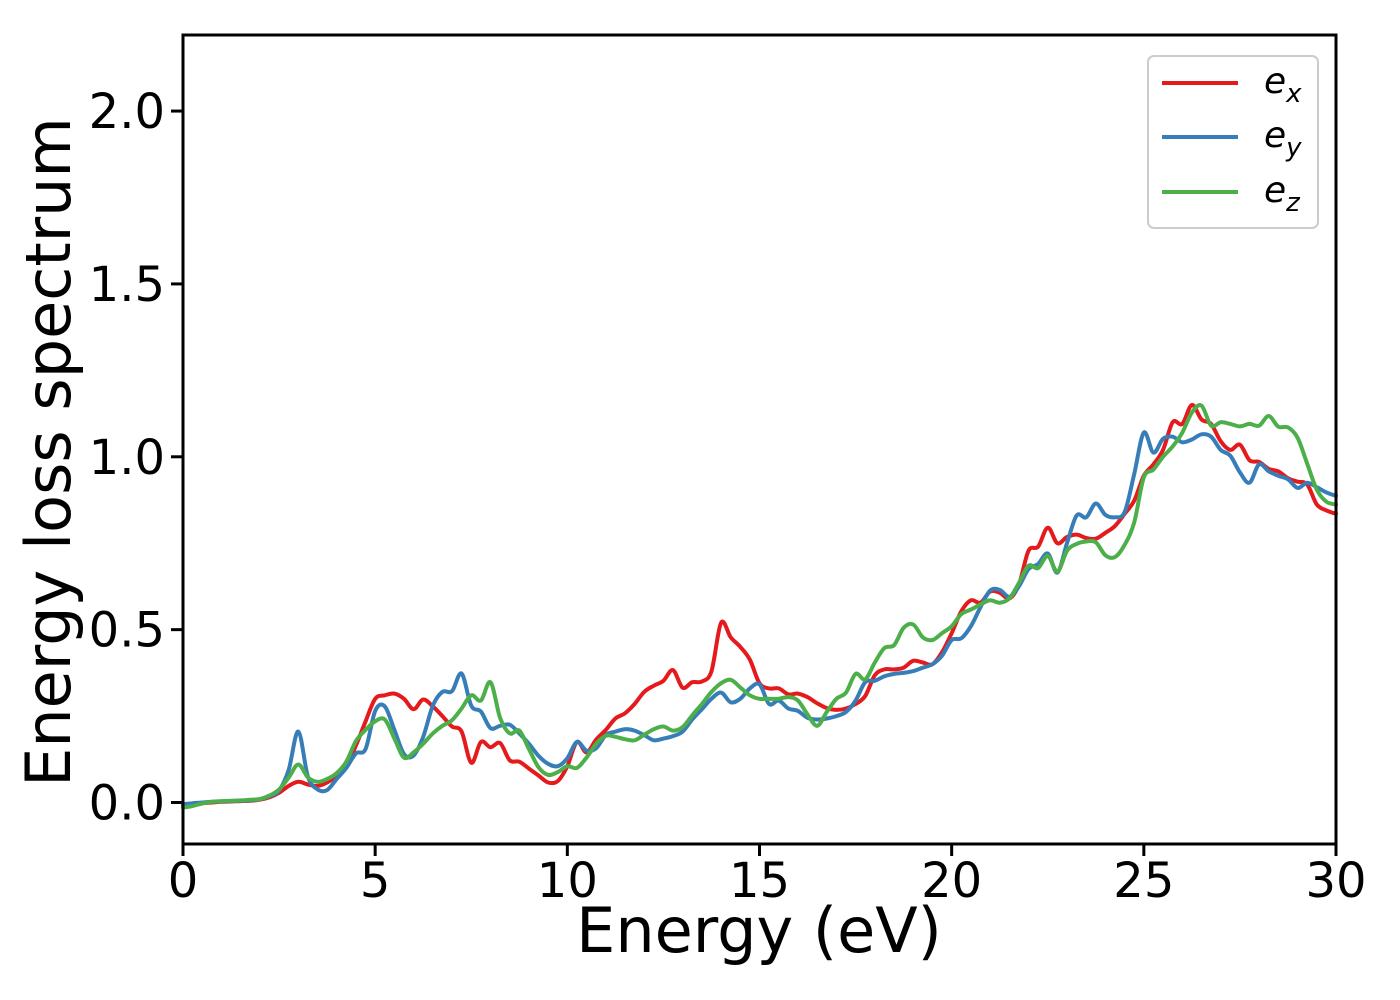 Image resolution: width=1400 pixels, height=1000 pixels. Describe the element at coordinates (951, 881) in the screenshot. I see `x-tick-label: 20` at that location.